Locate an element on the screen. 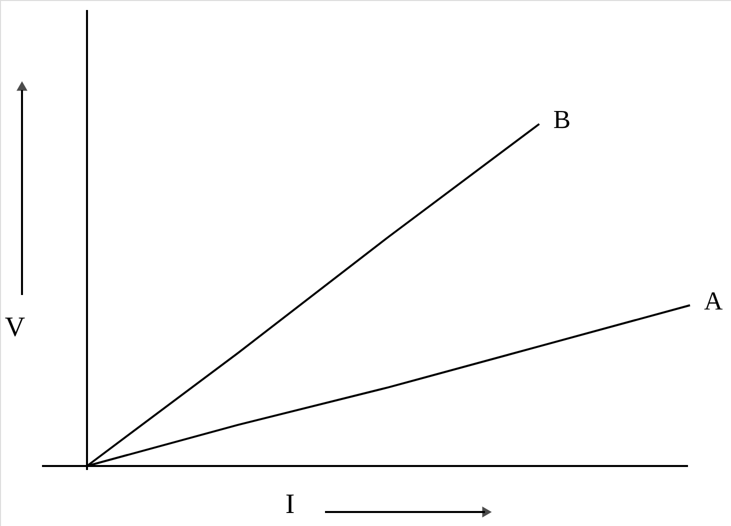 This screenshot has height=526, width=731. series-label: B is located at coordinates (562, 119).